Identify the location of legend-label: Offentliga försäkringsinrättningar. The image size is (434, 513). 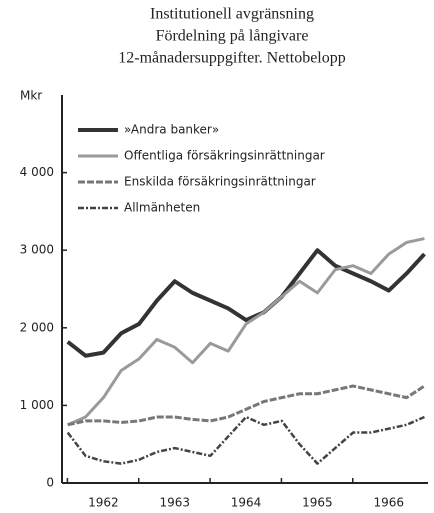
(224, 156).